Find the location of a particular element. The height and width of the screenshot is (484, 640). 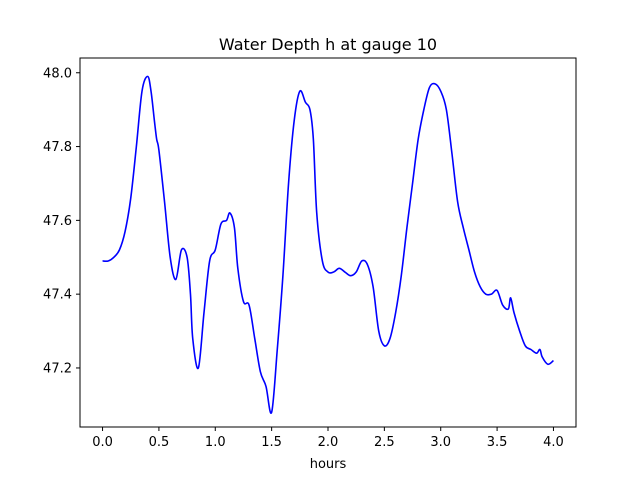

y-tick-label: 47.4 is located at coordinates (57, 295).